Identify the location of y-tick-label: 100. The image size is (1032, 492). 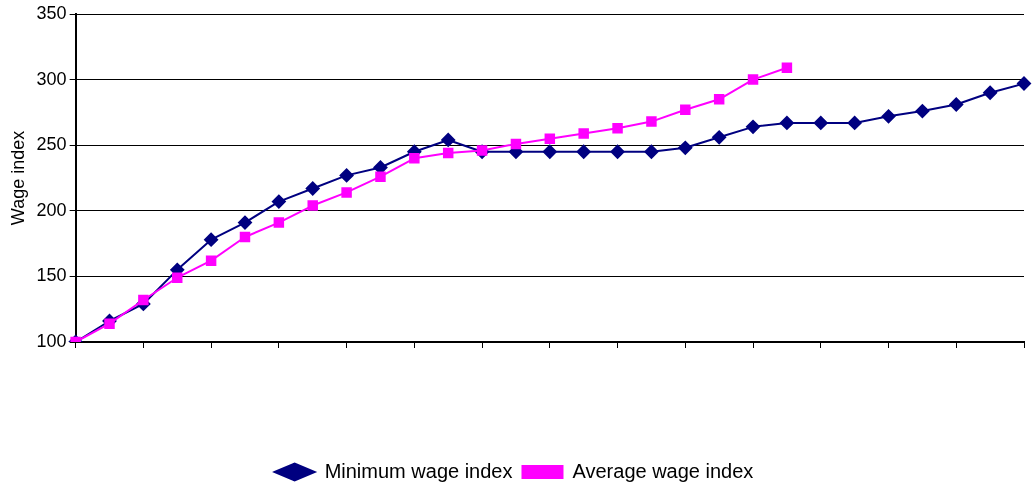
(51, 340).